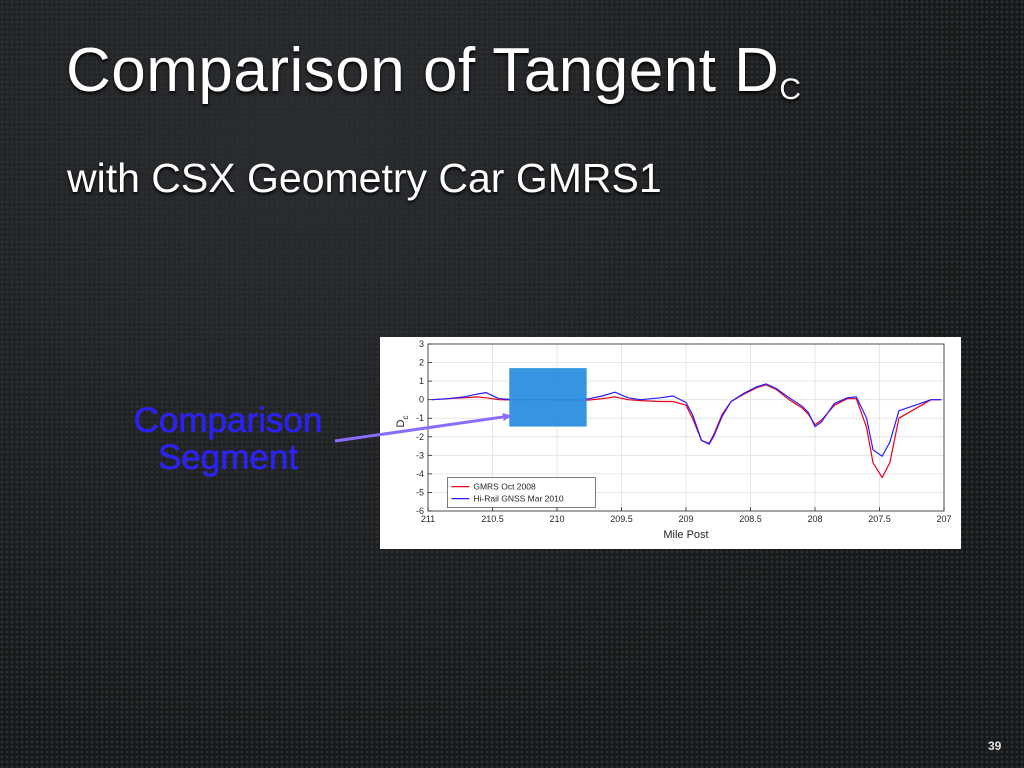 The height and width of the screenshot is (768, 1024). What do you see at coordinates (420, 437) in the screenshot?
I see `y-tick-label: -2` at bounding box center [420, 437].